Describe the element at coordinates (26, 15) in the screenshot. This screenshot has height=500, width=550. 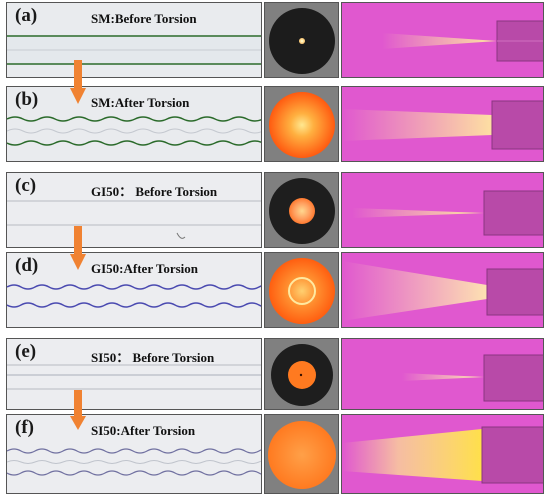
I see `panel-letter: (a)` at that location.